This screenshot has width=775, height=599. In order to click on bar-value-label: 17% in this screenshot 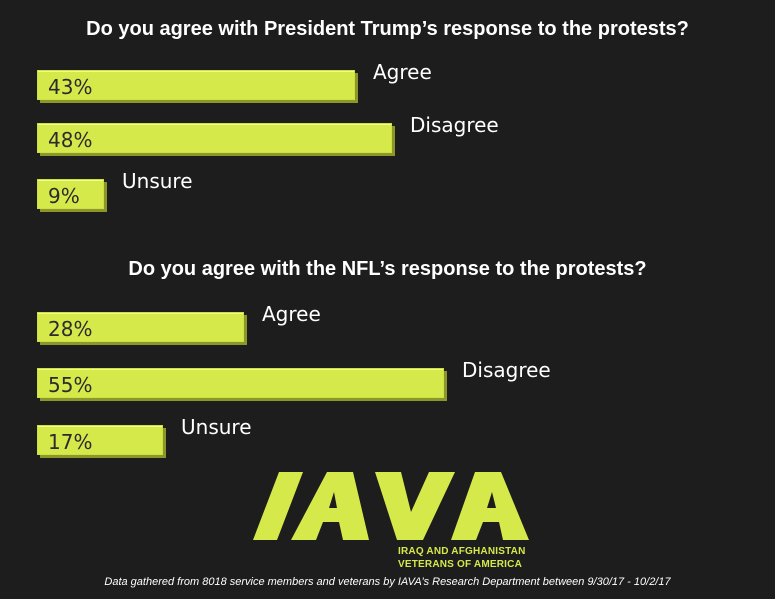, I will do `click(70, 442)`.